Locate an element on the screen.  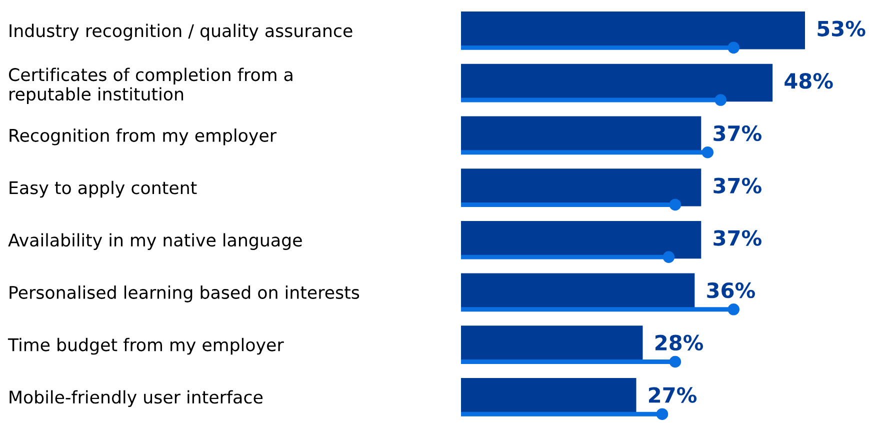
y-tick-label: Availability in my native language is located at coordinates (155, 241).